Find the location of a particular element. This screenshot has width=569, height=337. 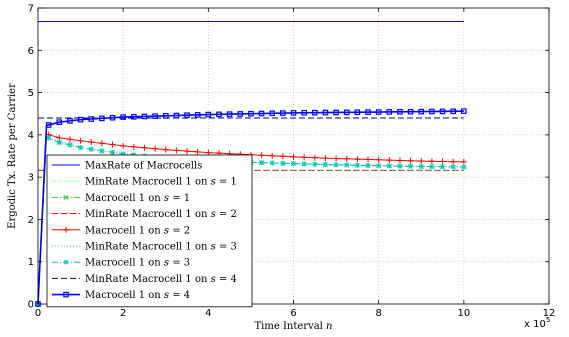

x-axis-exponent-power: 5 is located at coordinates (548, 320).